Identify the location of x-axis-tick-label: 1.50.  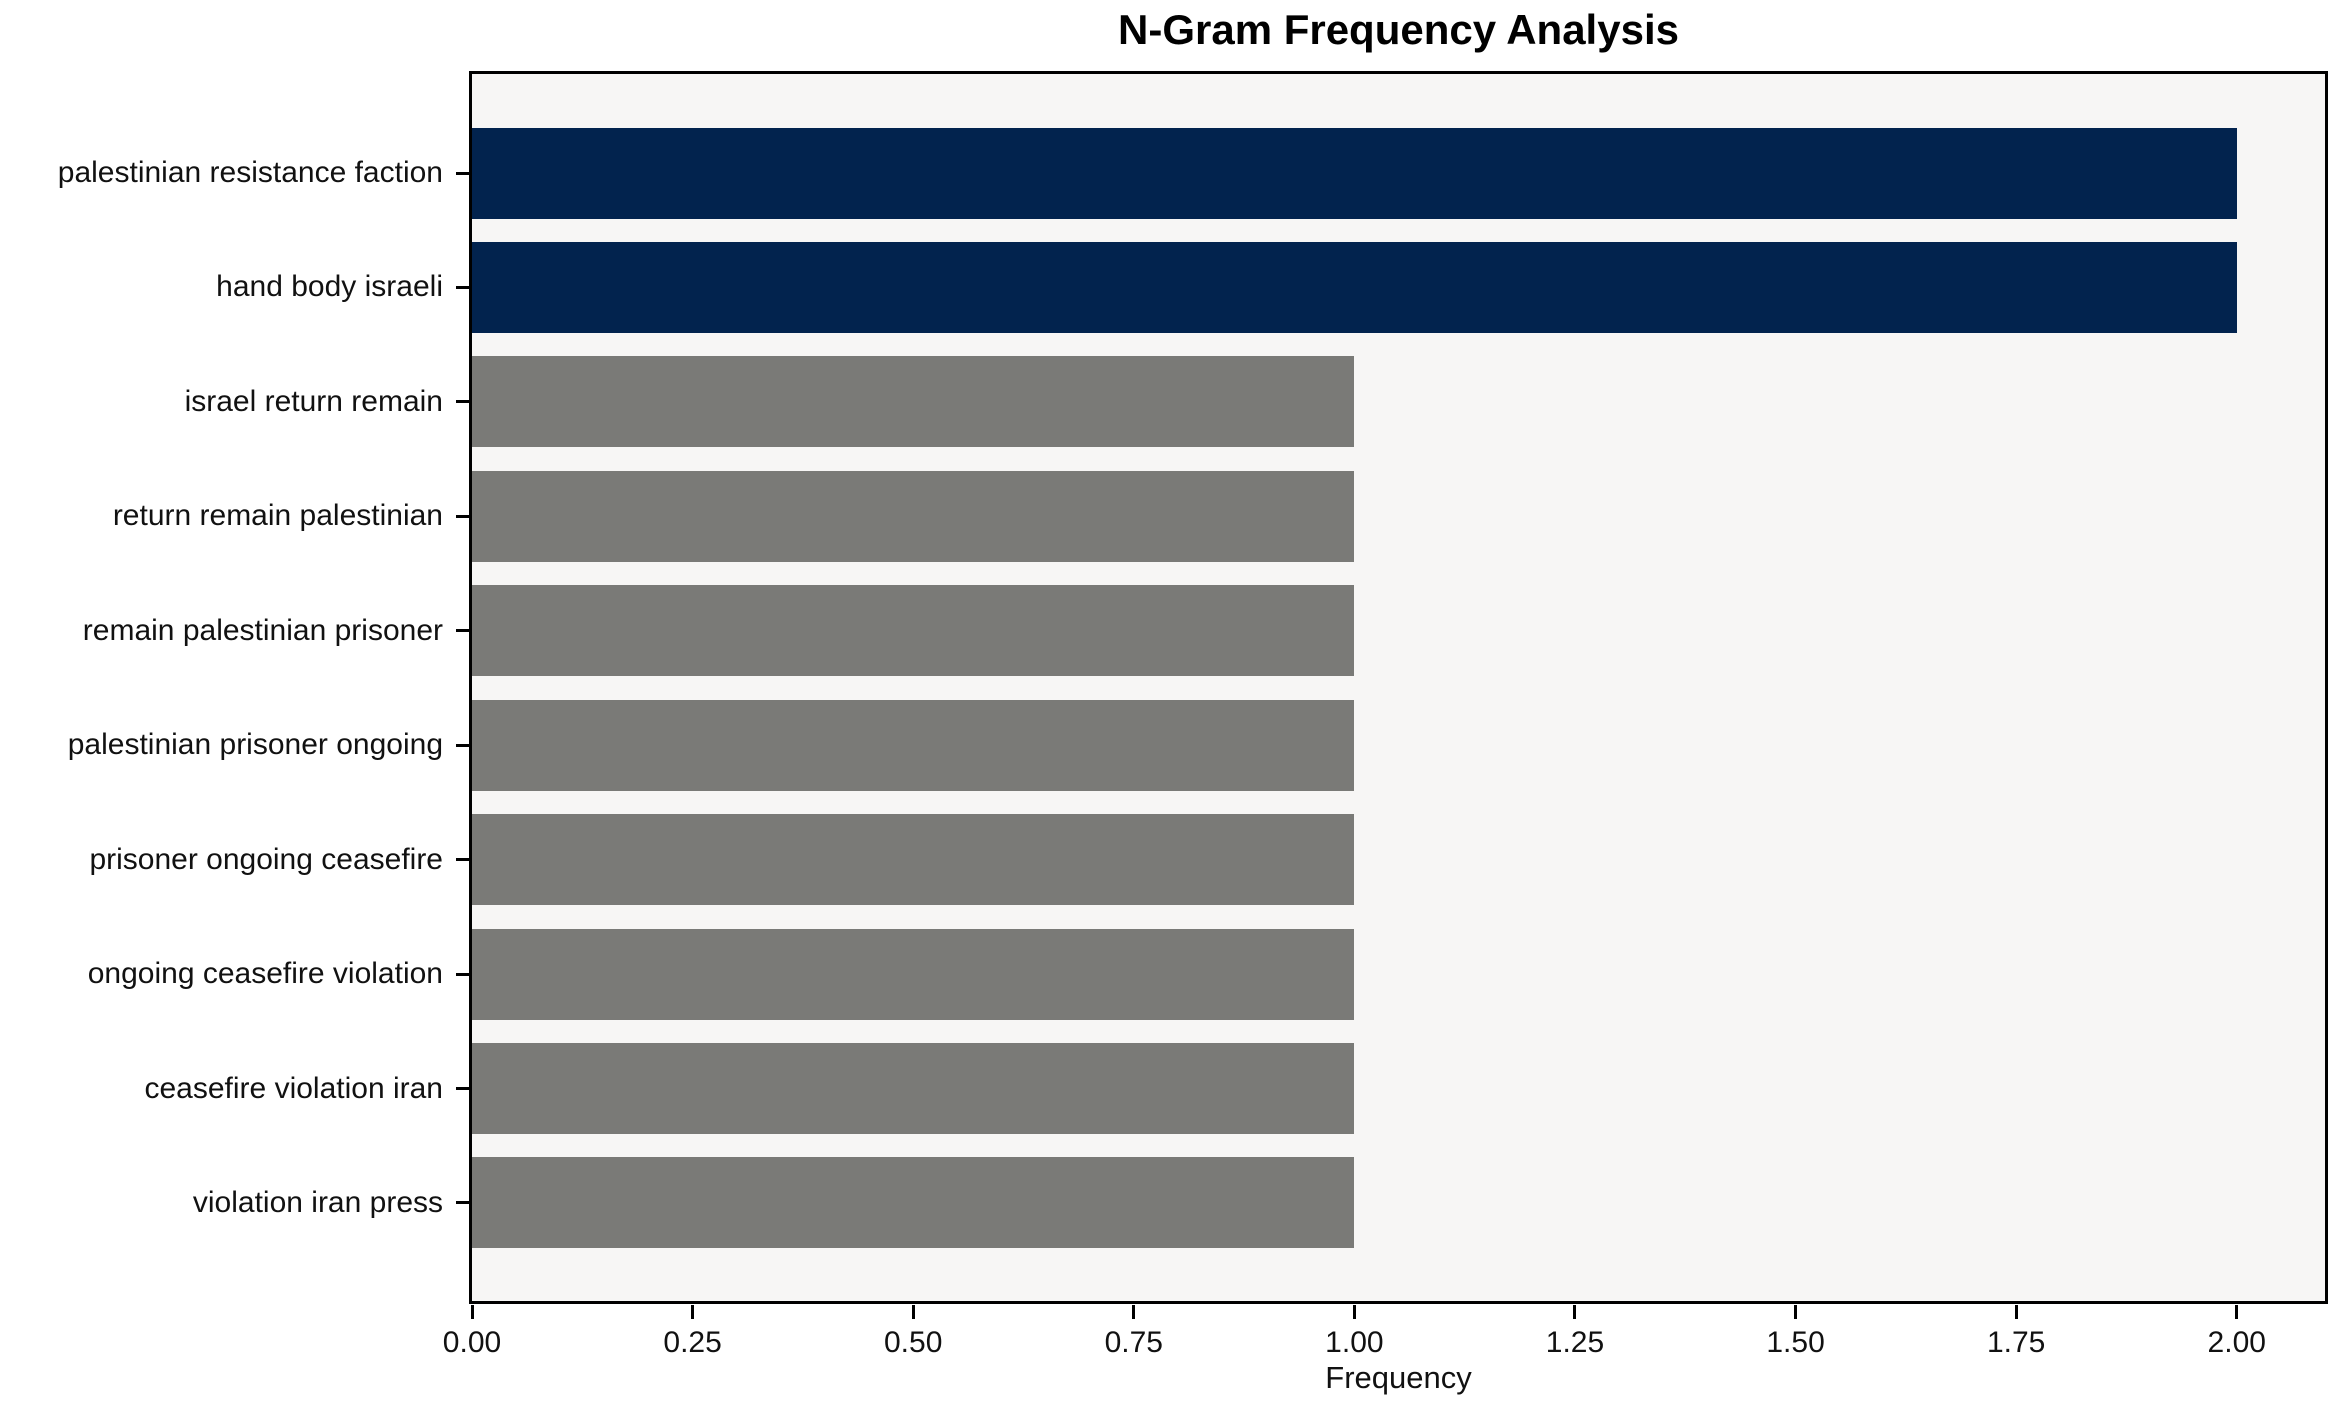
(1795, 1342).